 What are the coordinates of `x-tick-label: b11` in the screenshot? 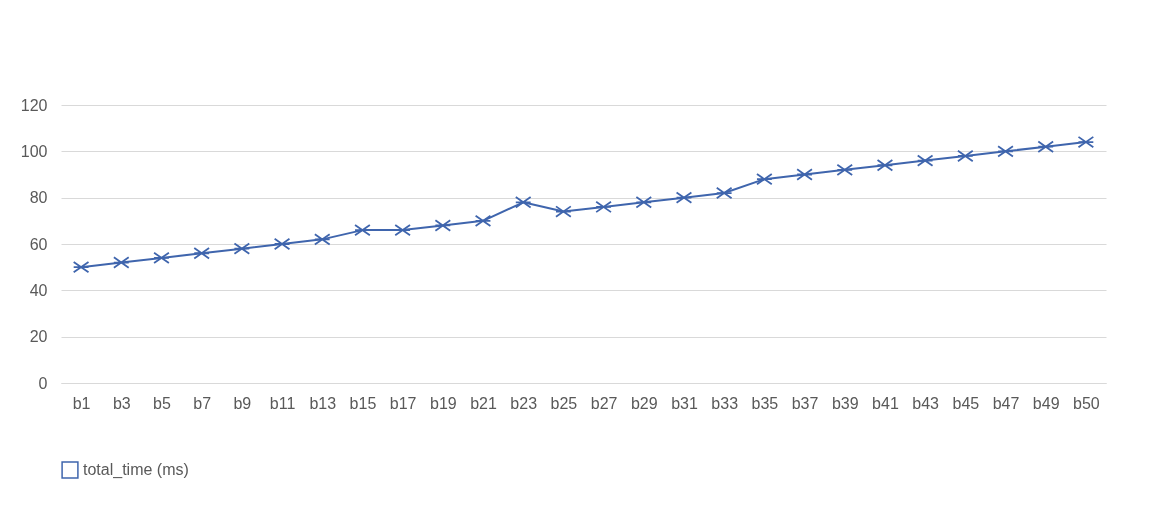 It's located at (282, 403).